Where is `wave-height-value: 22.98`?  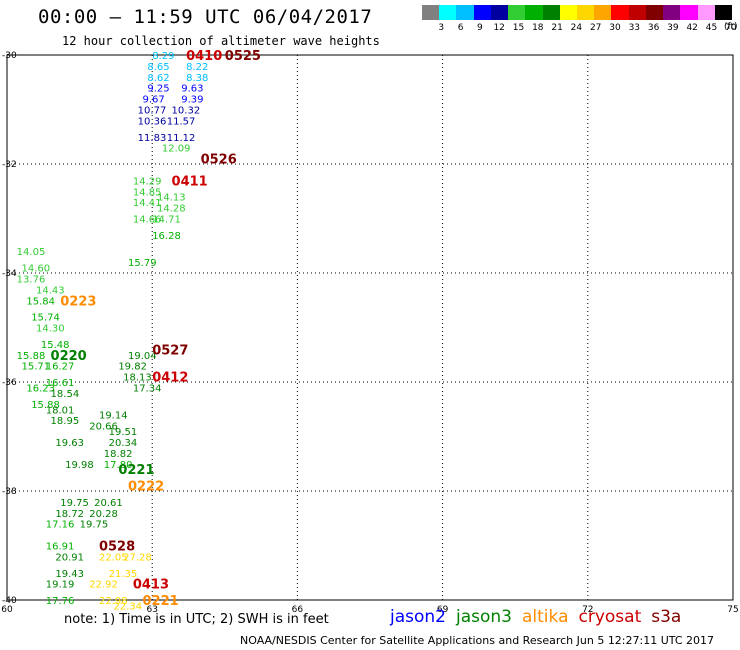 wave-height-value: 22.98 is located at coordinates (113, 601).